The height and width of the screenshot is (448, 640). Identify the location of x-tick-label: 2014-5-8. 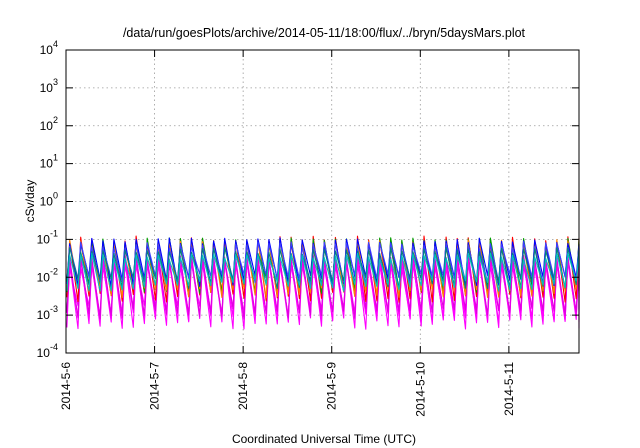
(243, 386).